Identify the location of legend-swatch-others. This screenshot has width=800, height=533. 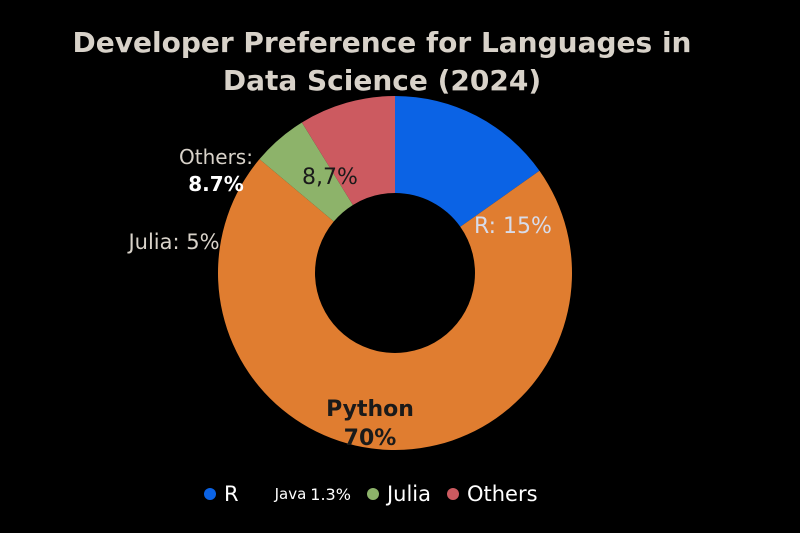
(452, 494).